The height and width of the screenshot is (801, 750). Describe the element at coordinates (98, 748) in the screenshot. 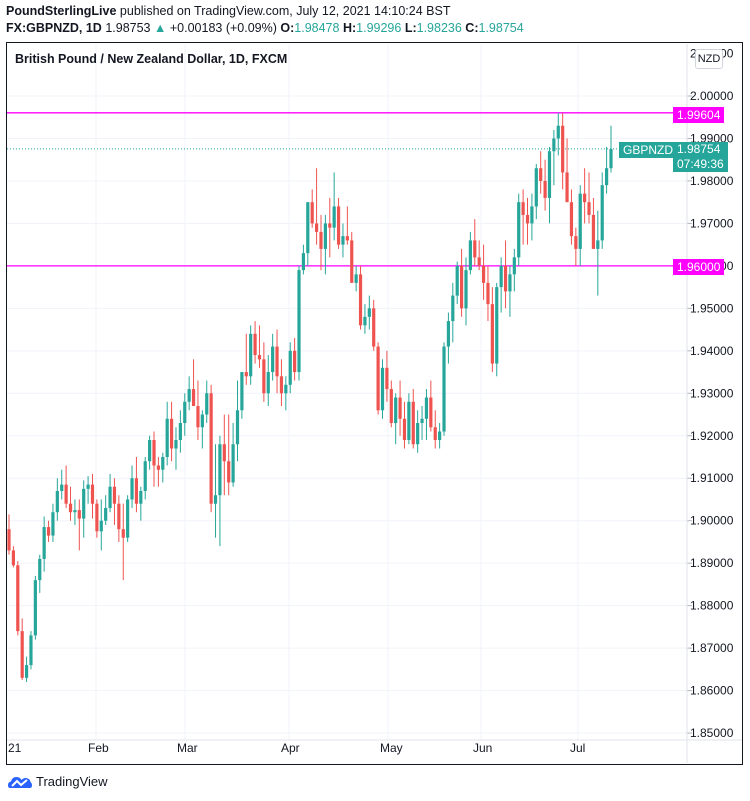

I see `x-tick-label: Feb` at that location.